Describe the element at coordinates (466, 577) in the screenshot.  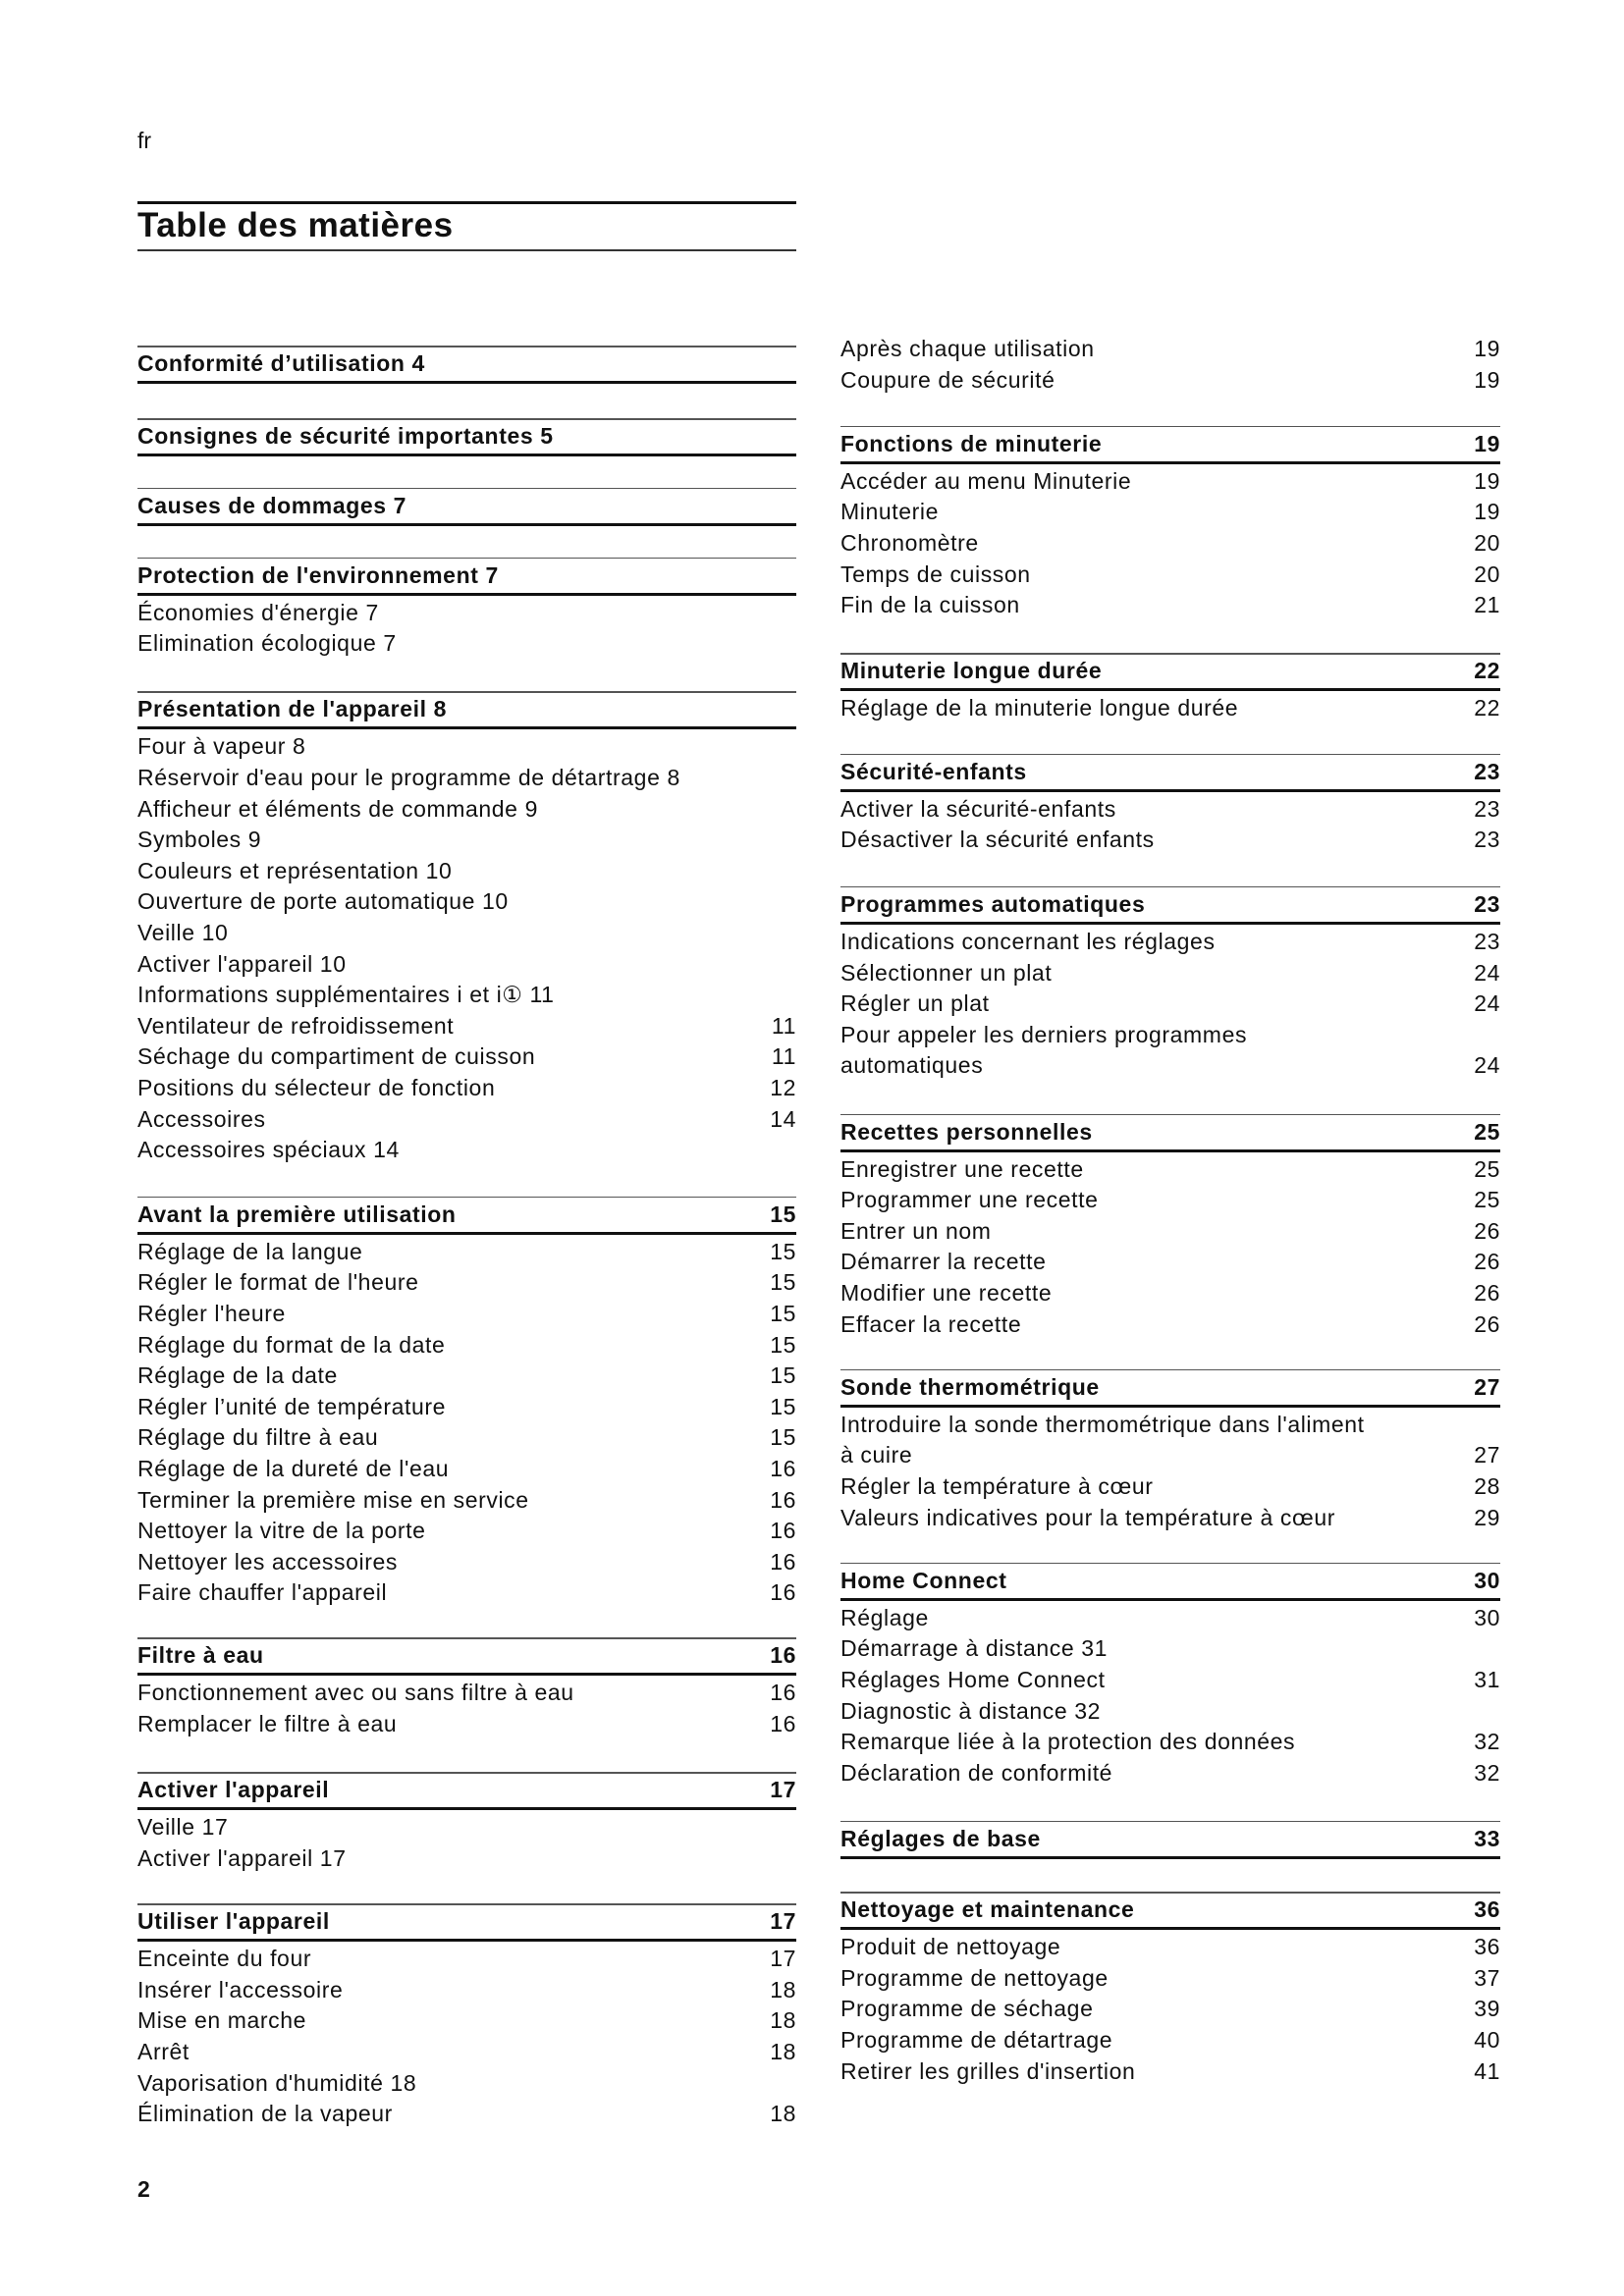
I see `section-heading: Protection de l'environnement 7` at that location.